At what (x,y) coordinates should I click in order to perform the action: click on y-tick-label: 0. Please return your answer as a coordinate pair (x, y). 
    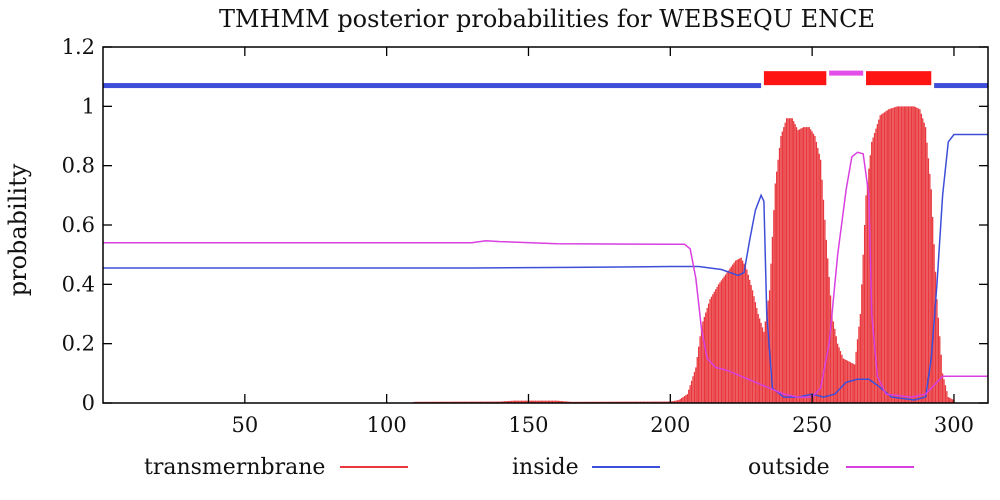
    Looking at the image, I should click on (88, 403).